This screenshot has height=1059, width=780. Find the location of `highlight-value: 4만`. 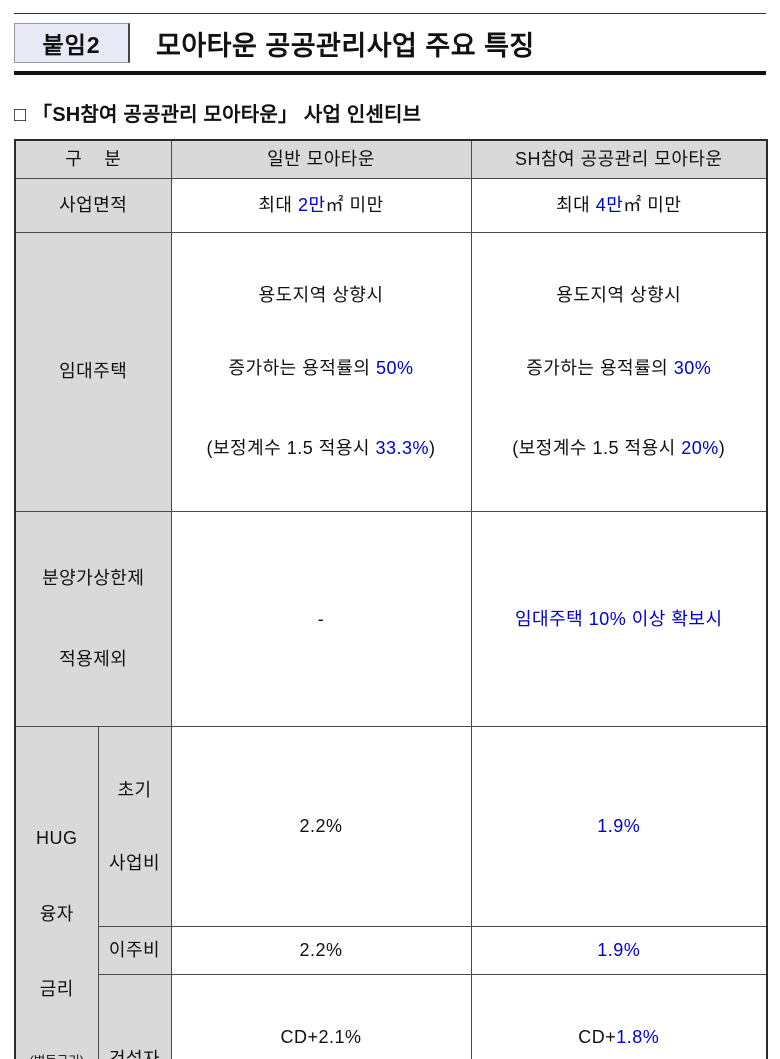

highlight-value: 4만 is located at coordinates (609, 204).